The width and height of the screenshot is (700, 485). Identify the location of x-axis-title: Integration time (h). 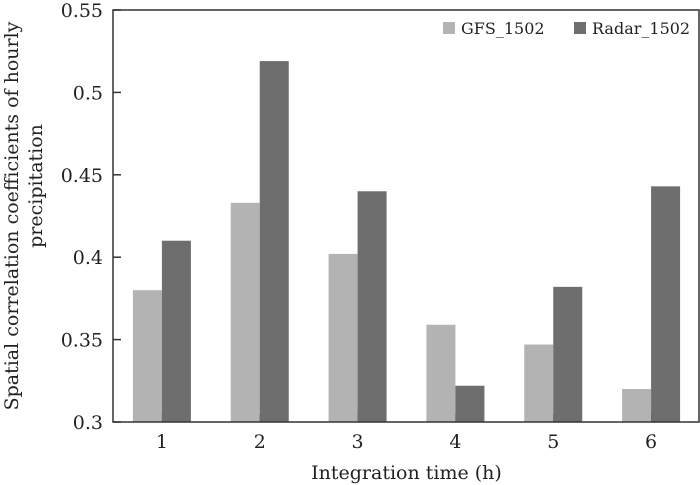
(406, 473).